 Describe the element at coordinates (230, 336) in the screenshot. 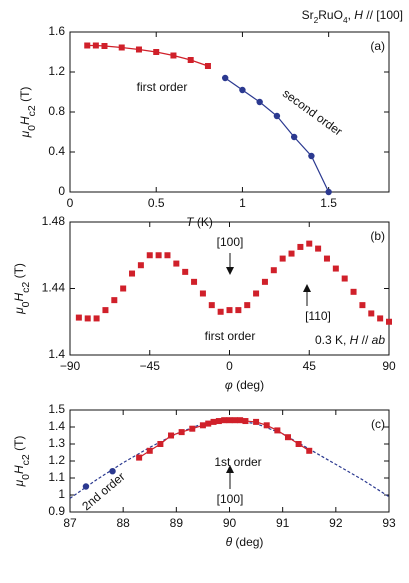

I see `annotation: first order` at that location.